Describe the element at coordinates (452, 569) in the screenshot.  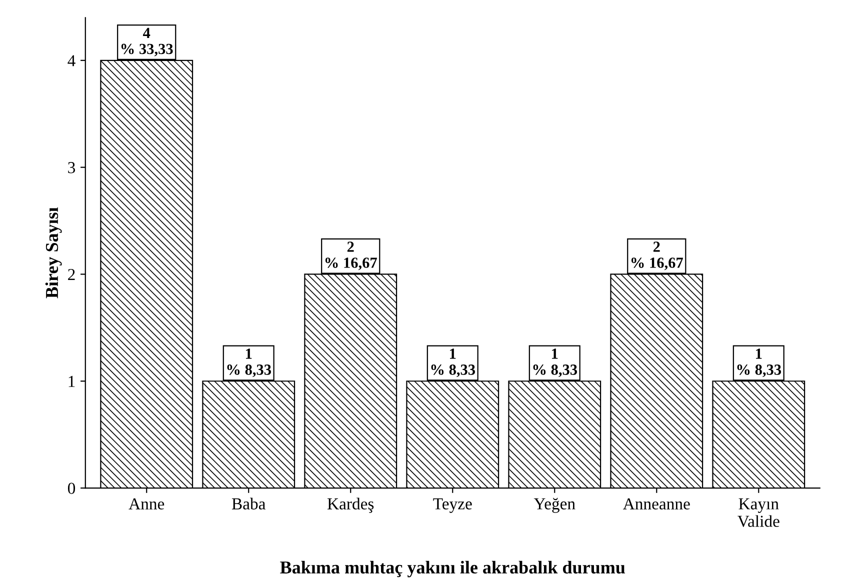
I see `x-axis-title: Bakıma muhtaç yakını ile akrabalık durumu` at that location.